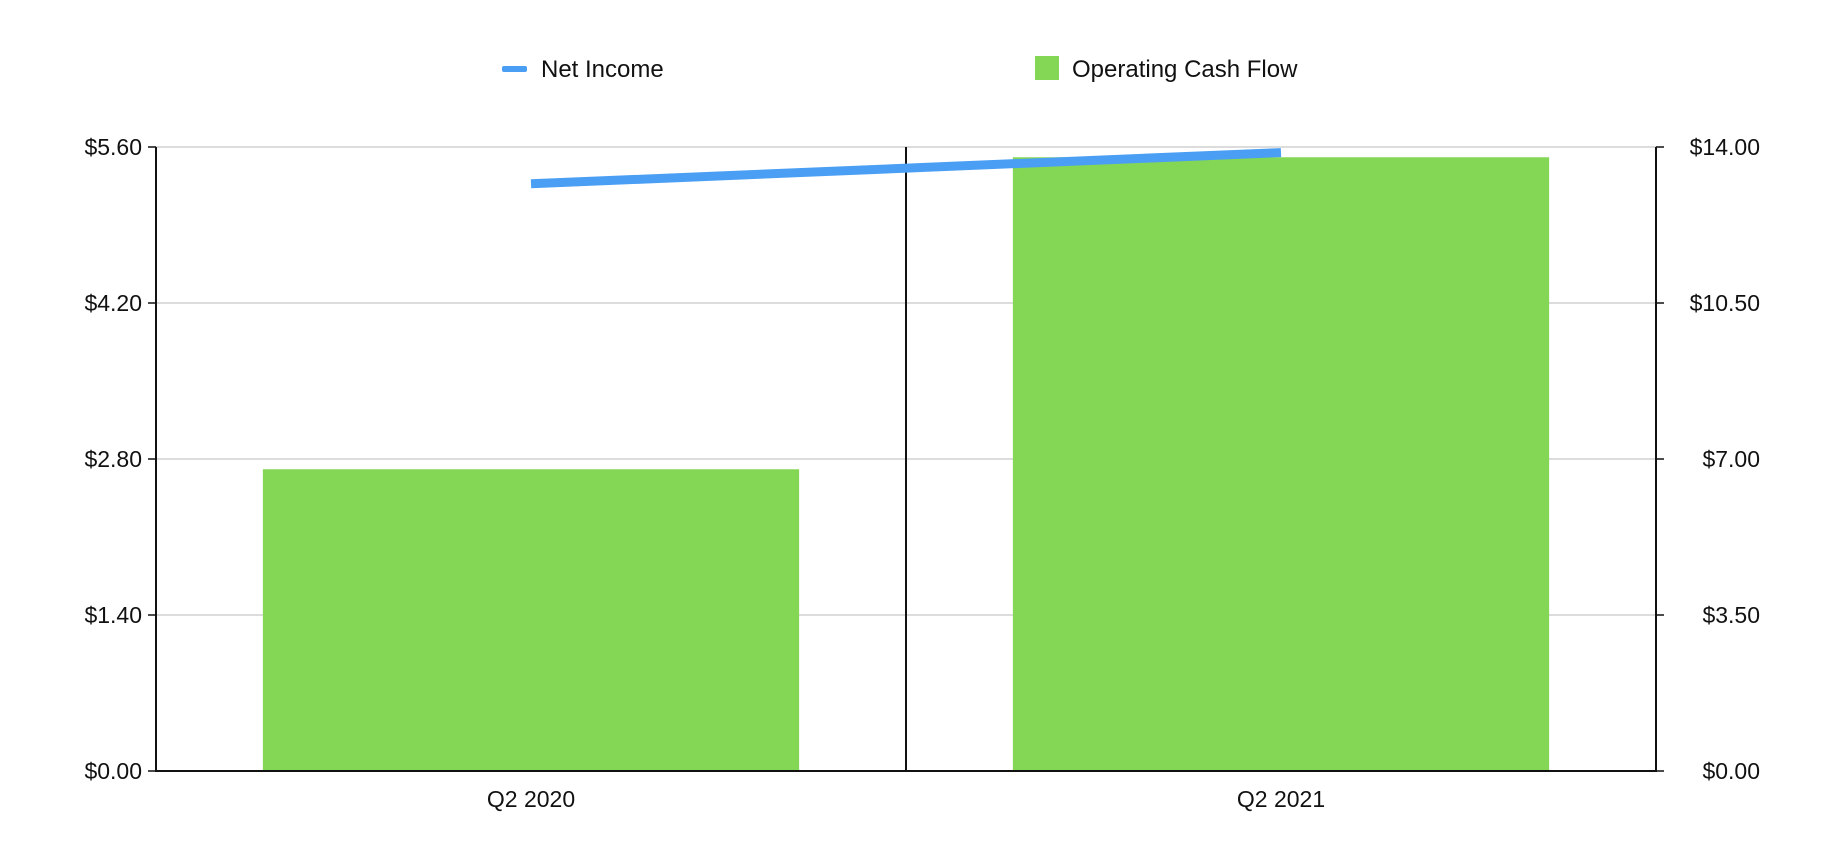 The image size is (1828, 868). Describe the element at coordinates (1725, 303) in the screenshot. I see `right-tick-label: $10.50` at that location.